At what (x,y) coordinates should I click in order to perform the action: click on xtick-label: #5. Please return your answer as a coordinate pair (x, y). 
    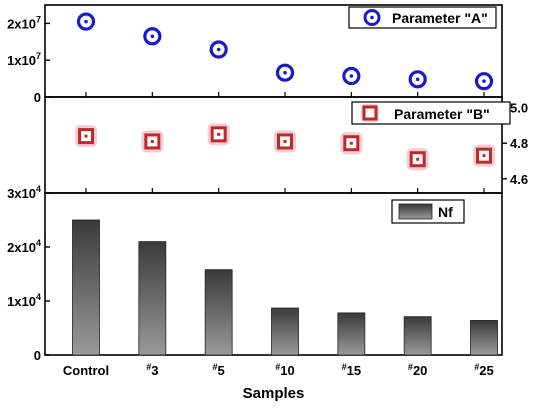
    Looking at the image, I should click on (219, 370).